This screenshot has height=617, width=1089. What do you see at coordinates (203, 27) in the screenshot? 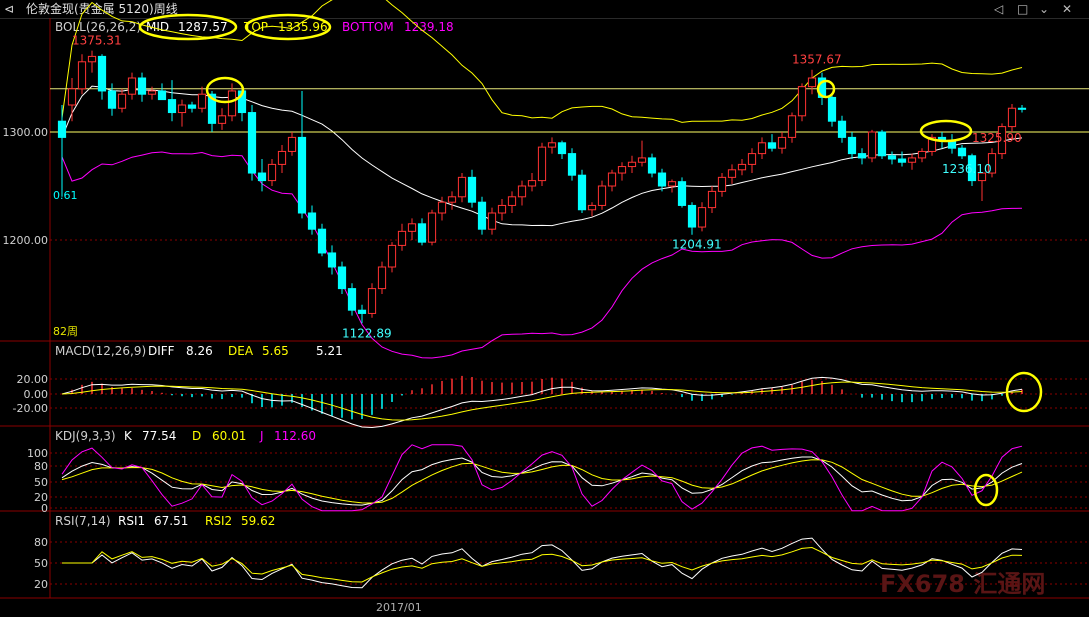
I see `boll-mid-value: 1287.57` at bounding box center [203, 27].